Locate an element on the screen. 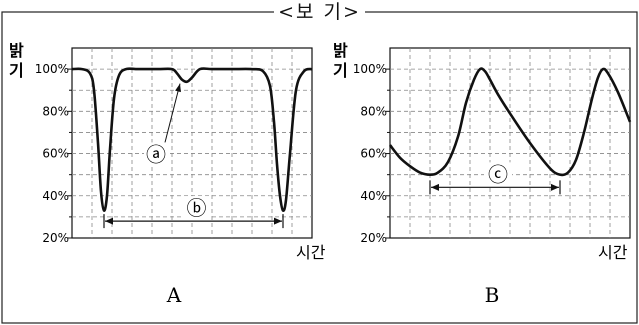  panel-label-a: A is located at coordinates (174, 295).